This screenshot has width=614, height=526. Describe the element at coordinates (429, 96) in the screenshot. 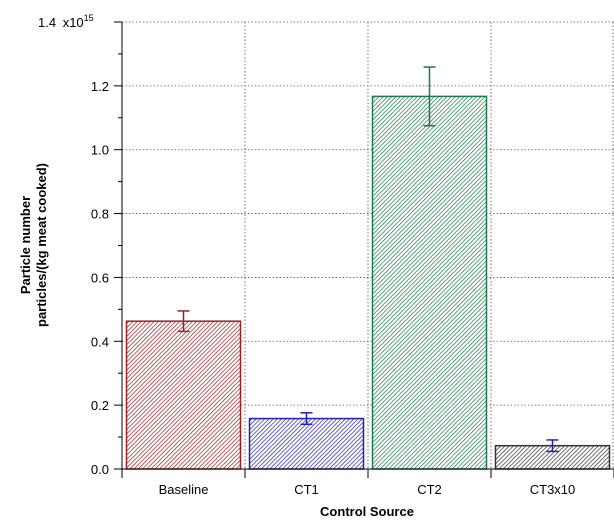

I see `error-bar-ct2` at that location.